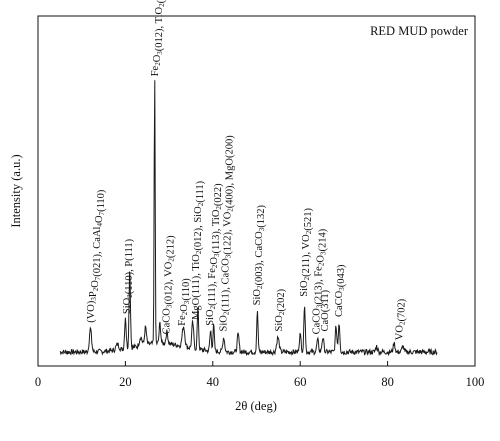  I want to click on x-axis-label: 2θ (deg), so click(256, 406).